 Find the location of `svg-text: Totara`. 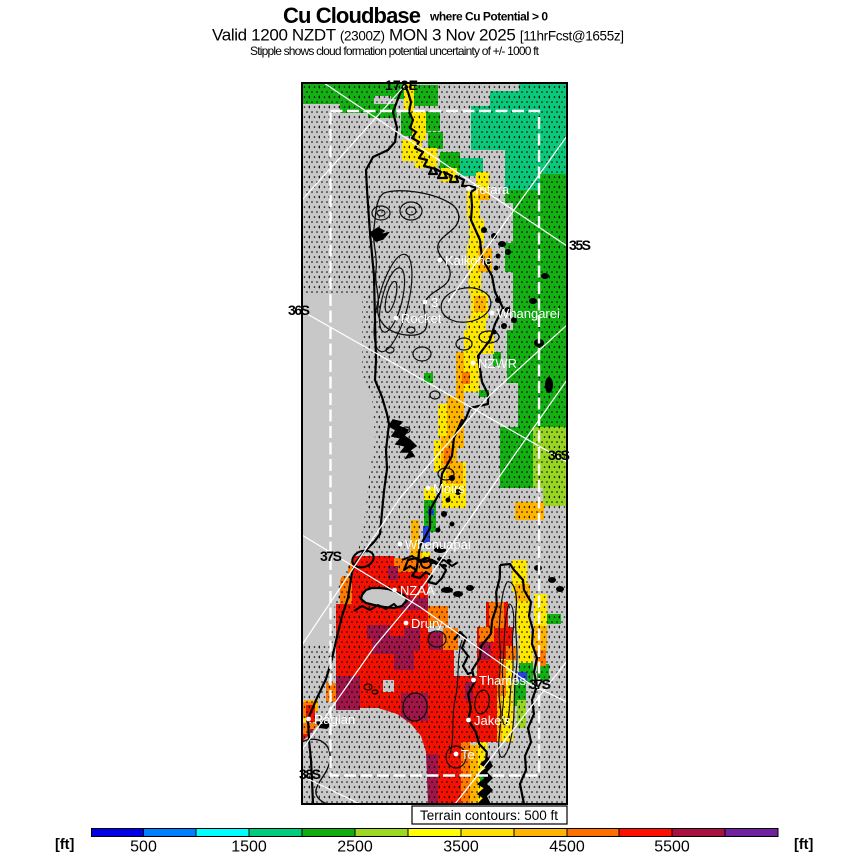

svg-text: Totara is located at coordinates (491, 189).